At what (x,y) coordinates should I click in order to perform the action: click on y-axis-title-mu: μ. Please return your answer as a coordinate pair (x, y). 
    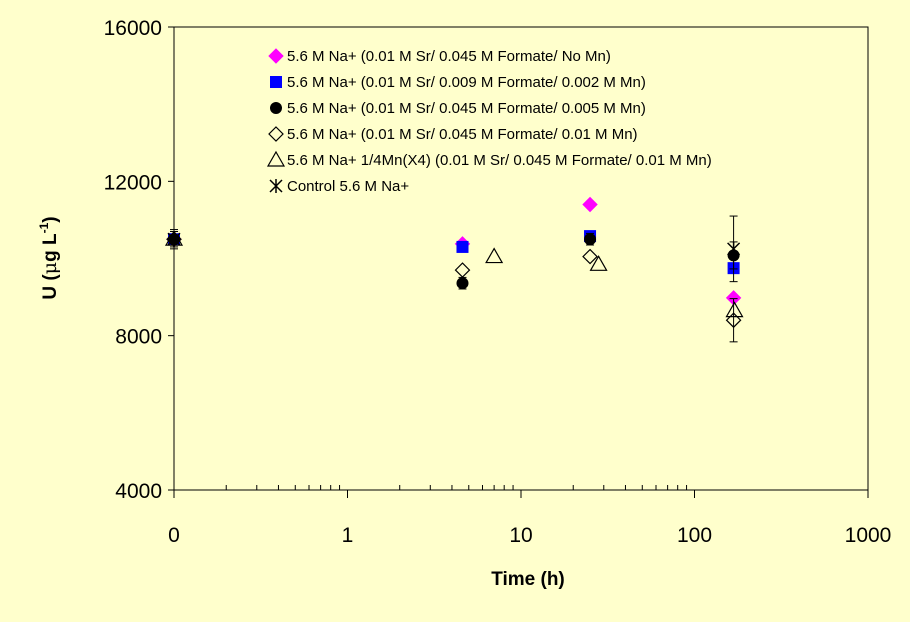
    Looking at the image, I should click on (50, 268).